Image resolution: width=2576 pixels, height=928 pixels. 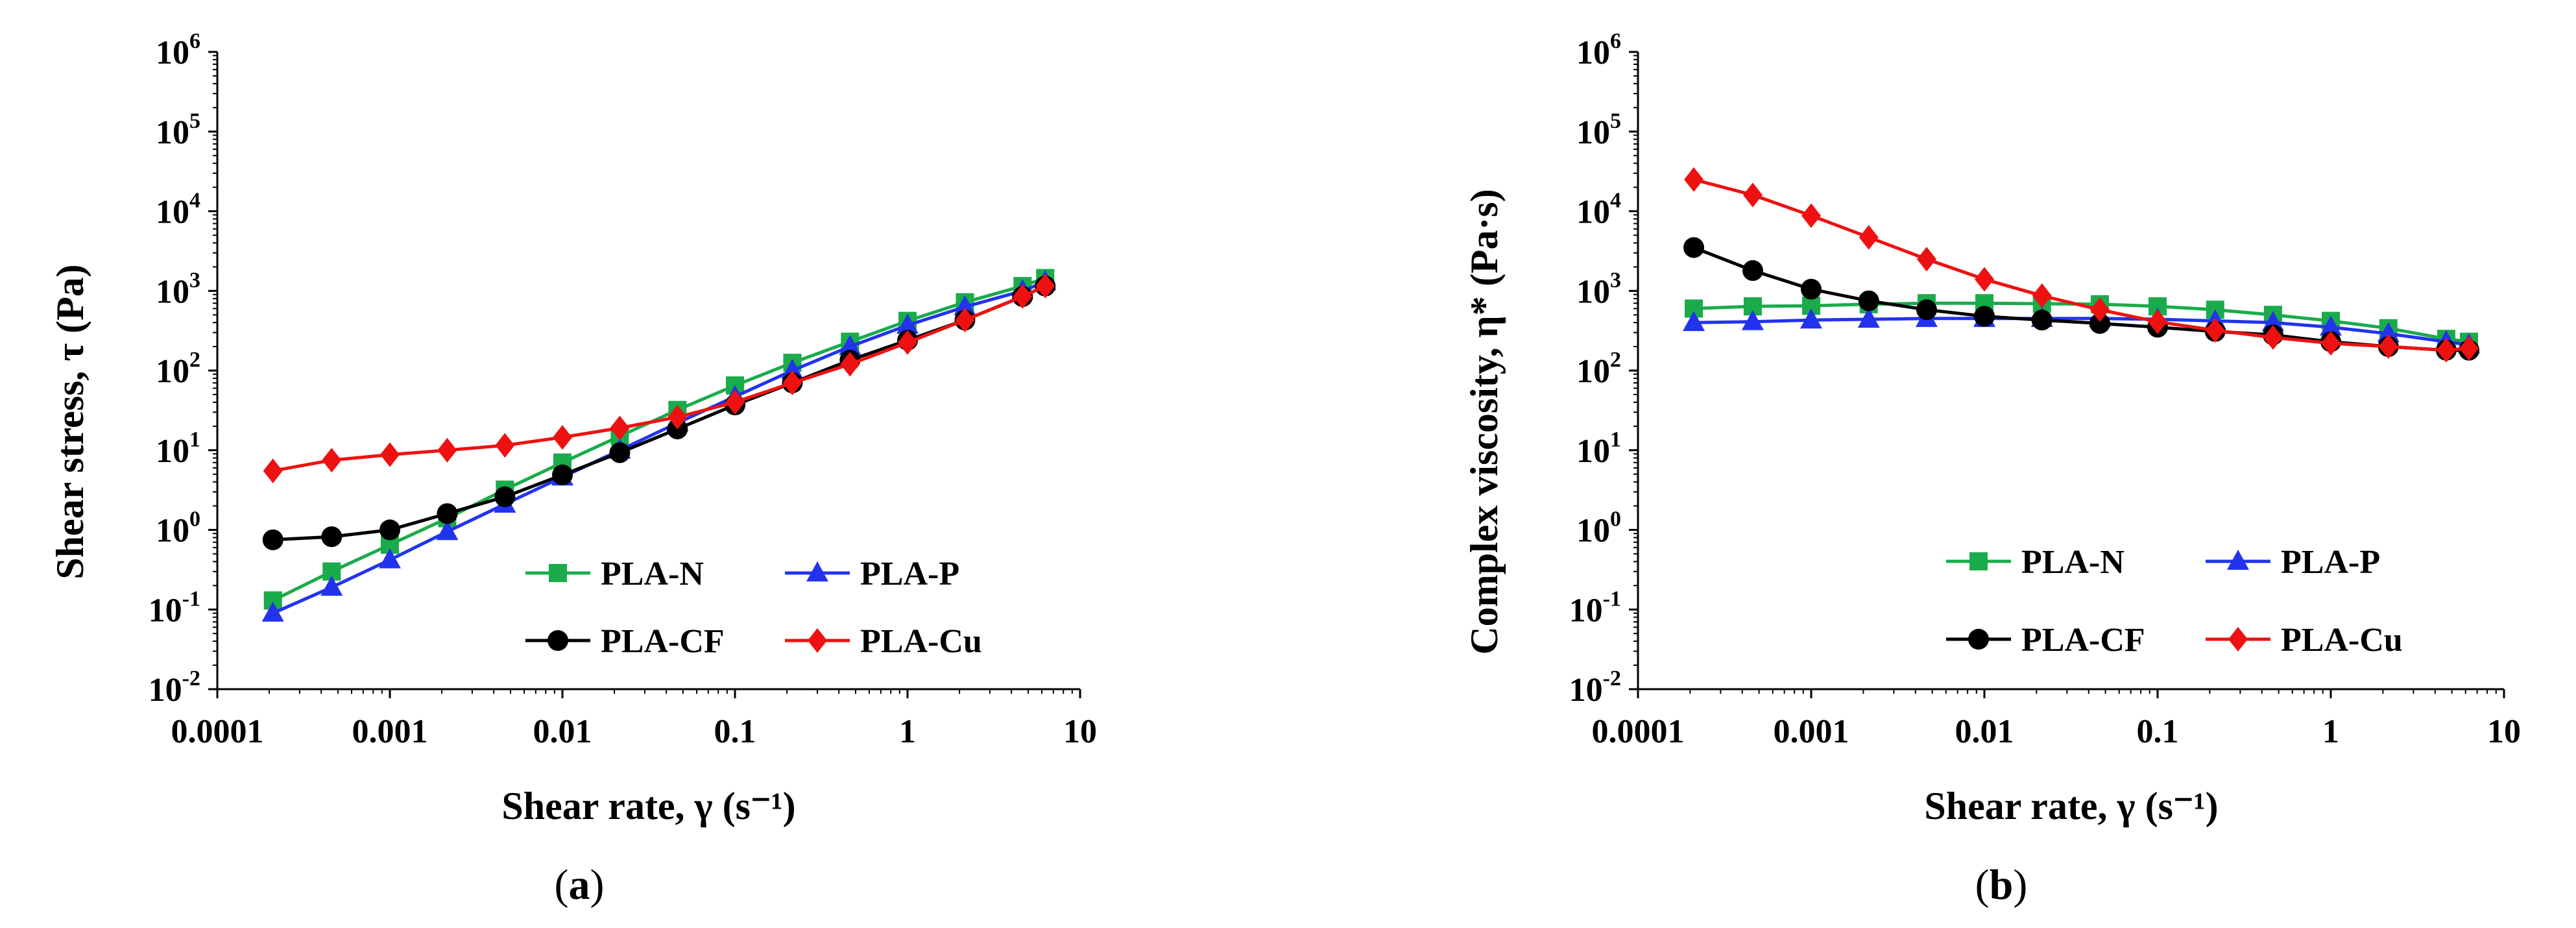 I want to click on x-tick-label: 0.001, so click(x=1811, y=731).